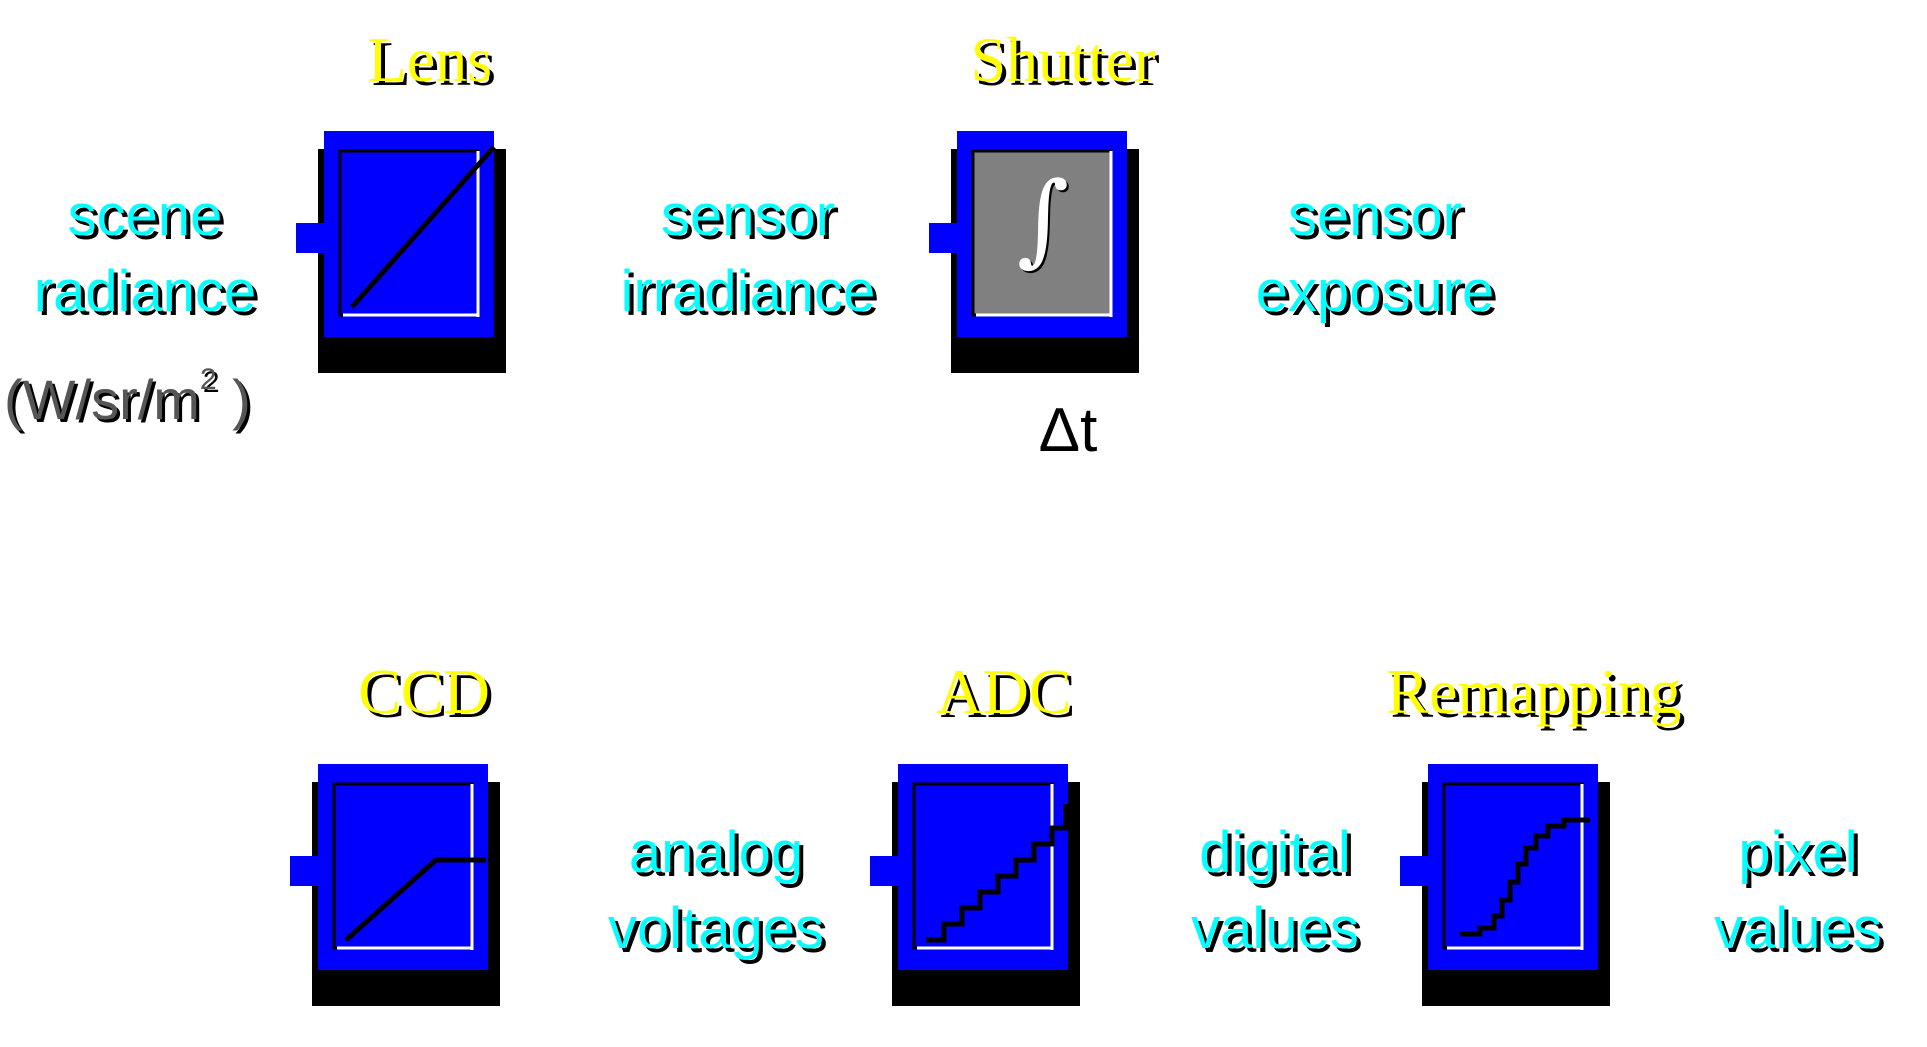  I want to click on shutter-title: Shutter, so click(1063, 59).